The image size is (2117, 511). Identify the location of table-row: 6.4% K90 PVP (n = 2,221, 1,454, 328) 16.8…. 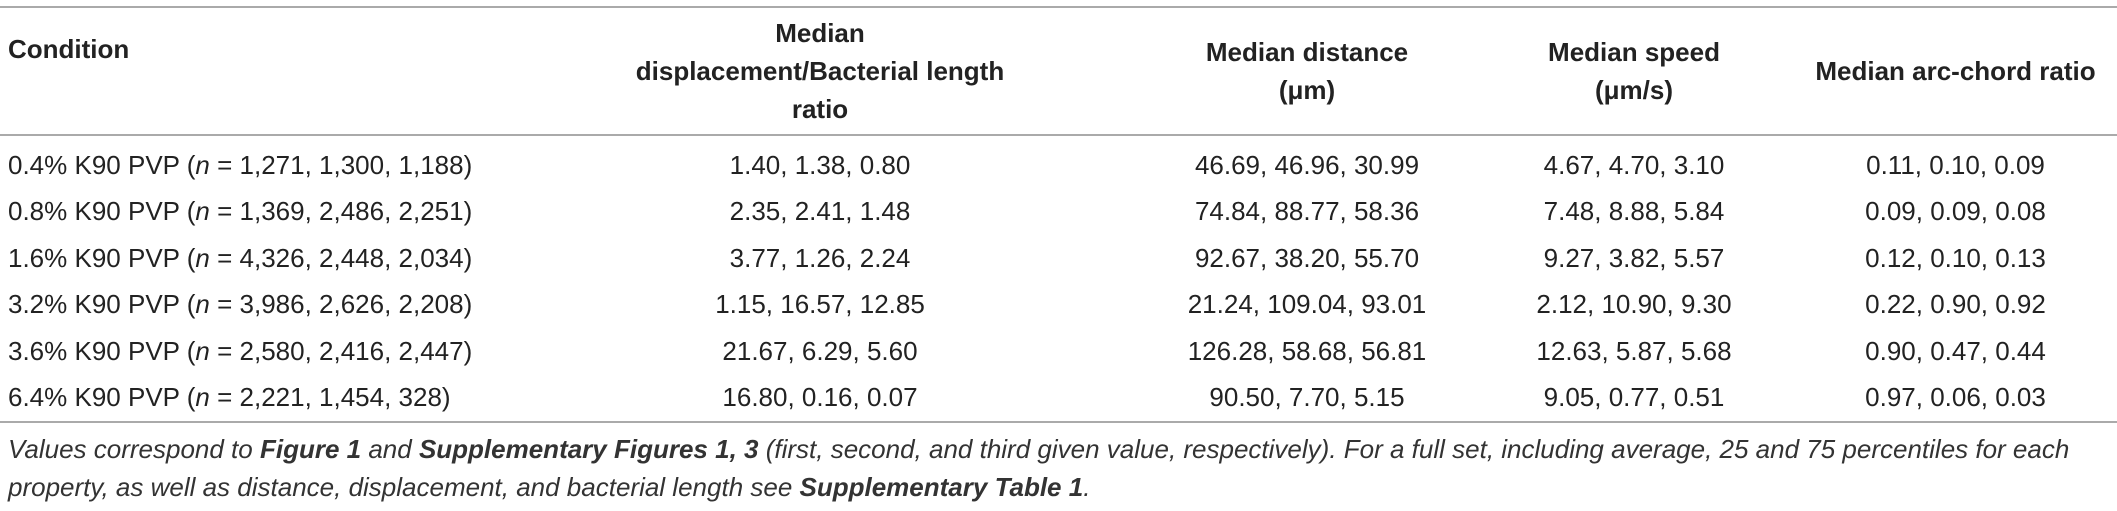
(1058, 399).